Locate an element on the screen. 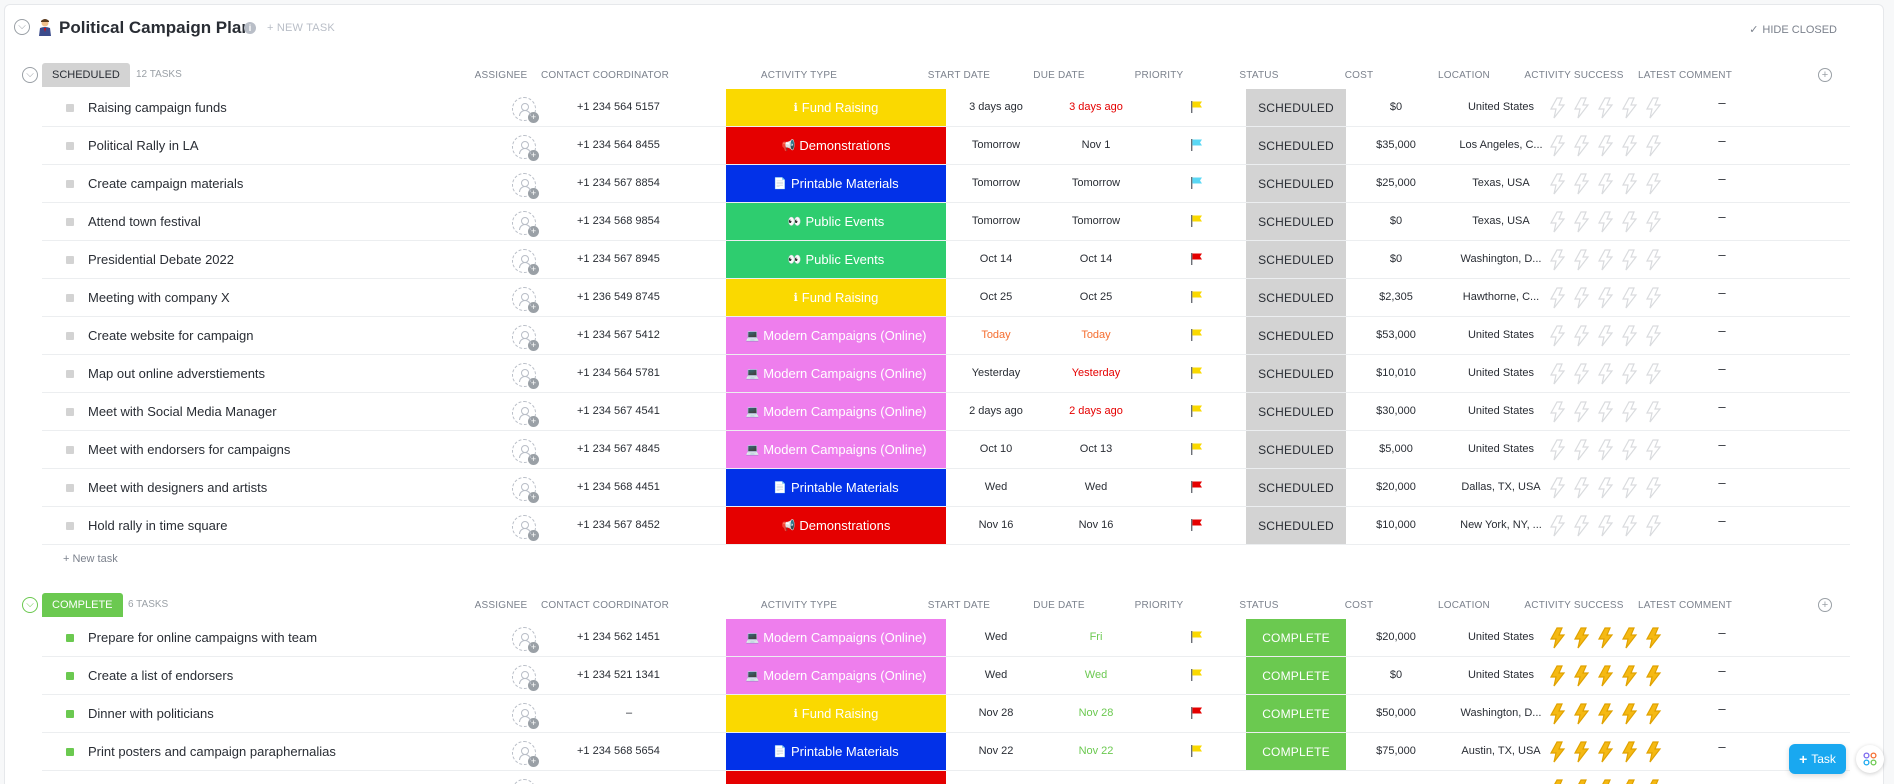  column-header: LATEST COMMENT is located at coordinates (1685, 75).